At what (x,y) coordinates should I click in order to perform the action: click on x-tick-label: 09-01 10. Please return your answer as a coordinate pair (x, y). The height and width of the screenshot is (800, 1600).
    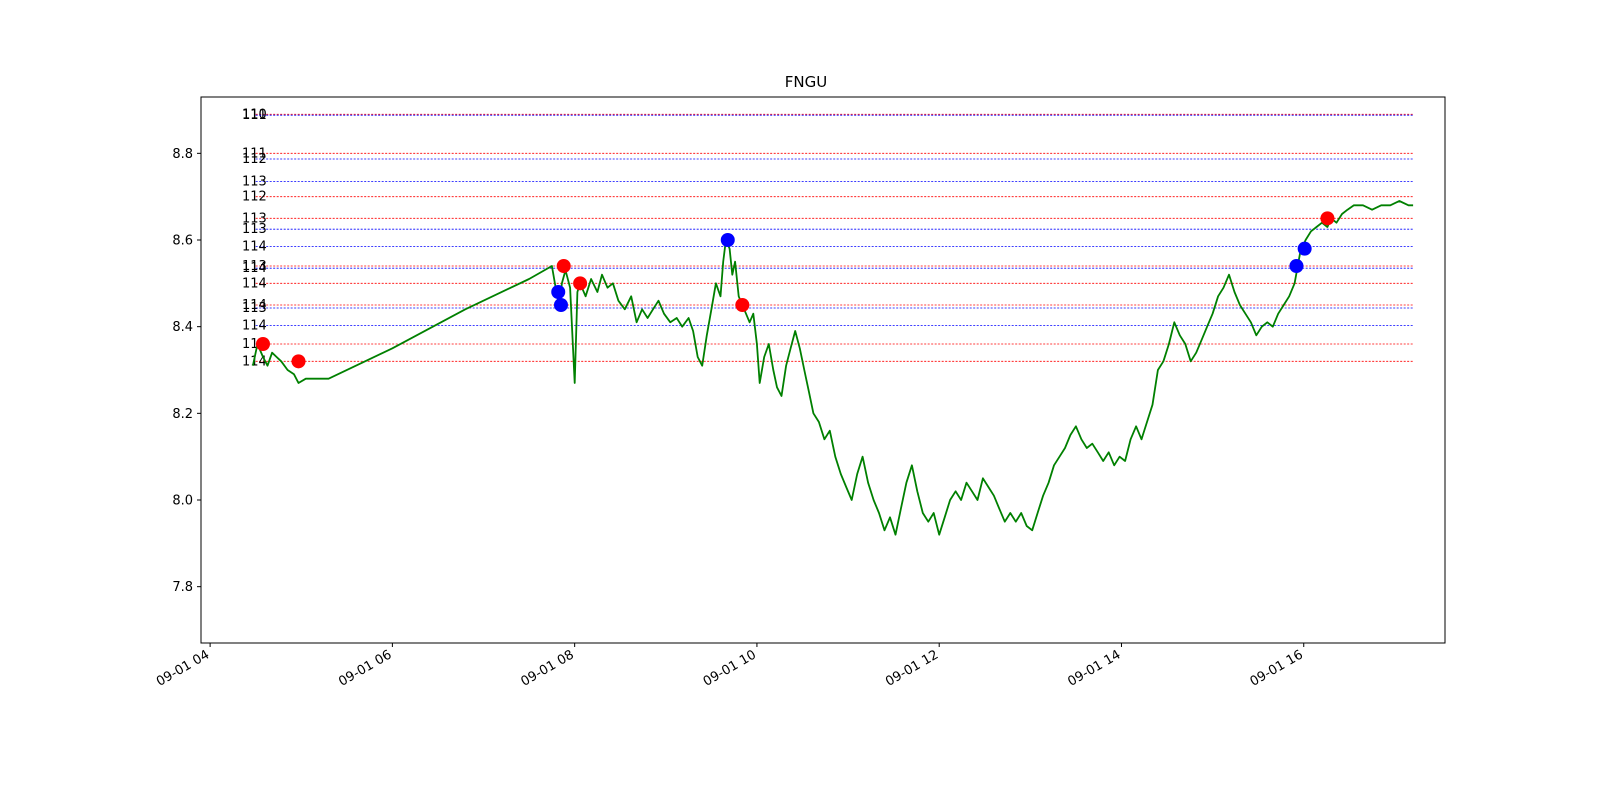
    Looking at the image, I should click on (730, 668).